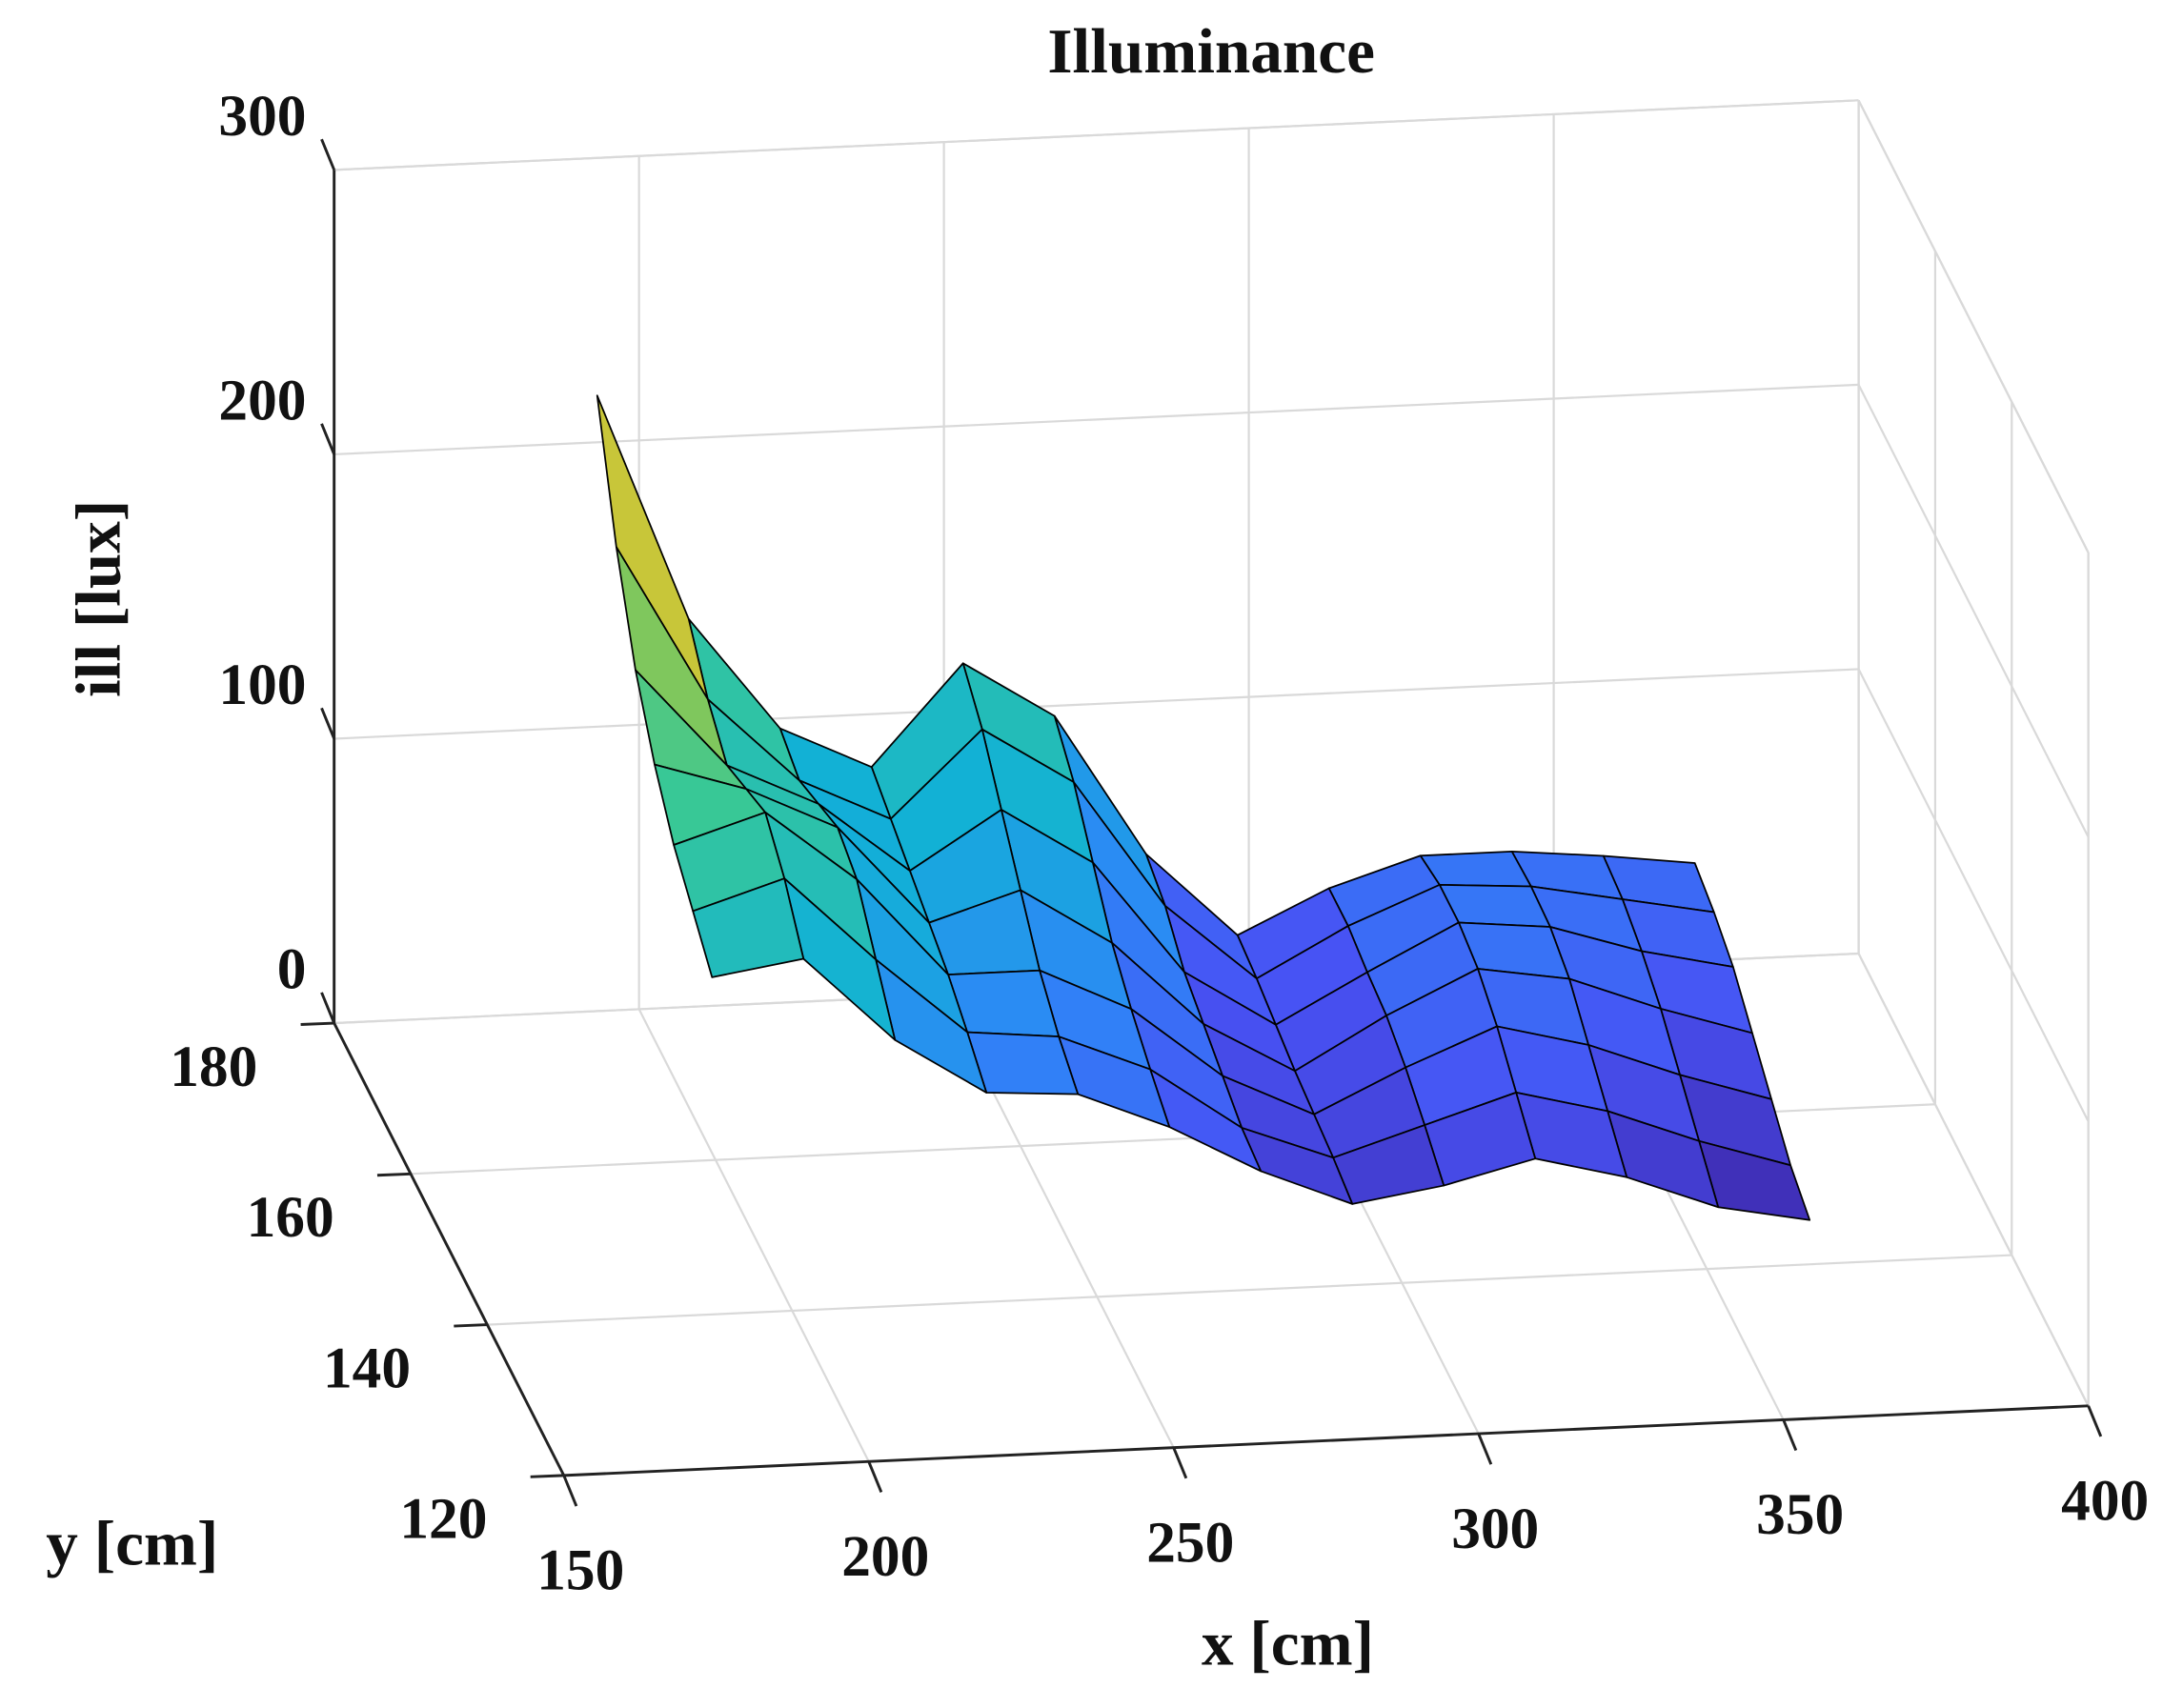 The width and height of the screenshot is (2183, 1708). Describe the element at coordinates (262, 685) in the screenshot. I see `z-tick-label: 100` at that location.